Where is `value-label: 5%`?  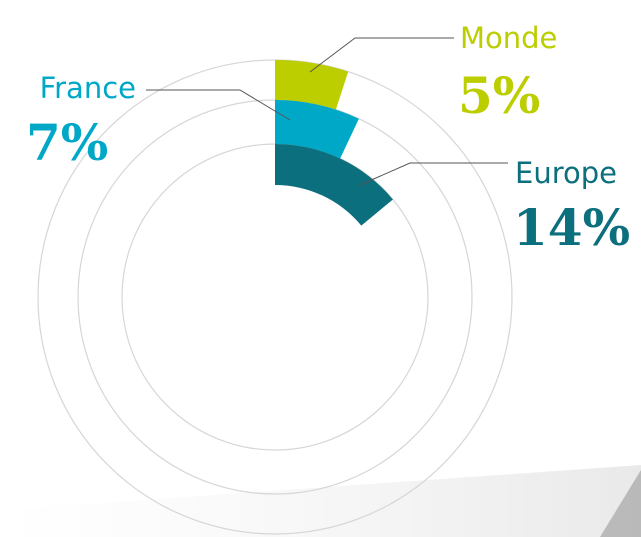
value-label: 5% is located at coordinates (499, 95).